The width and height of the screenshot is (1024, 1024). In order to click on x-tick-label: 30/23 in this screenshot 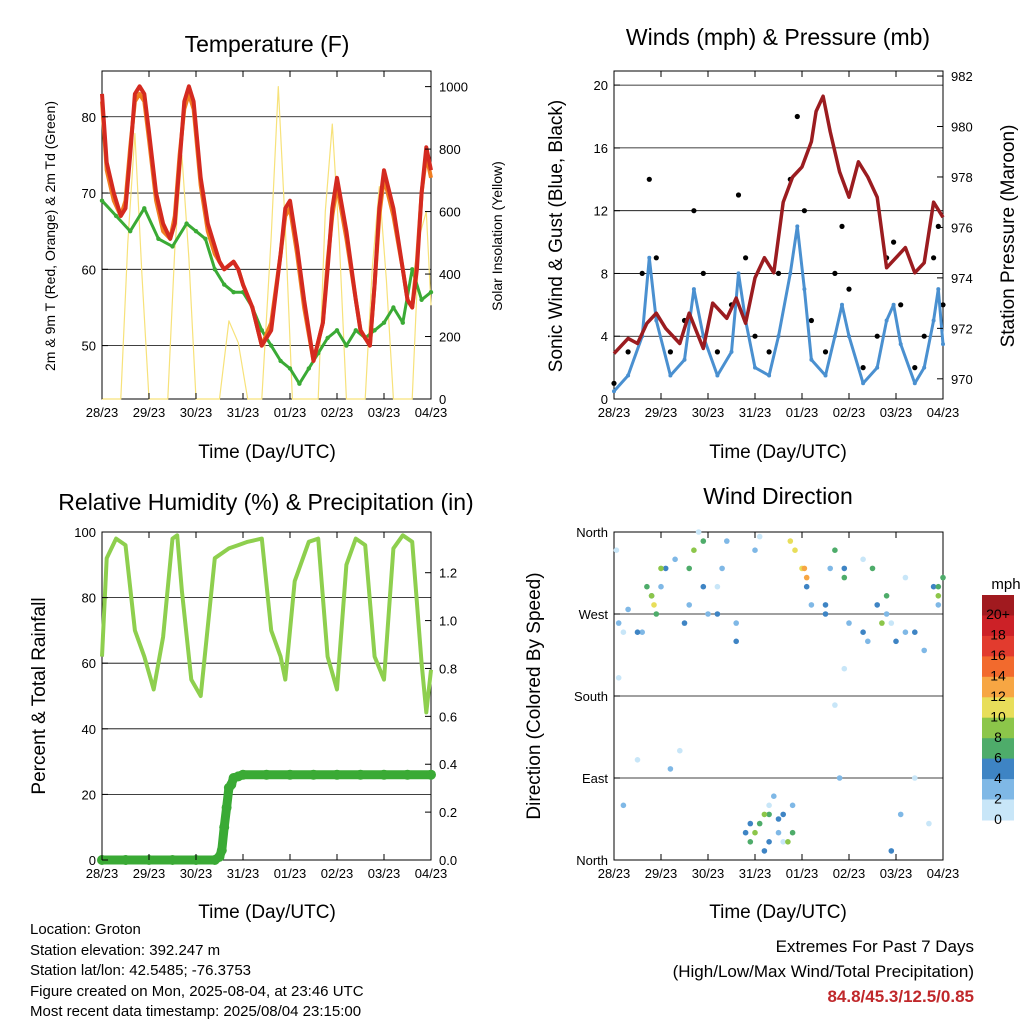, I will do `click(708, 873)`.